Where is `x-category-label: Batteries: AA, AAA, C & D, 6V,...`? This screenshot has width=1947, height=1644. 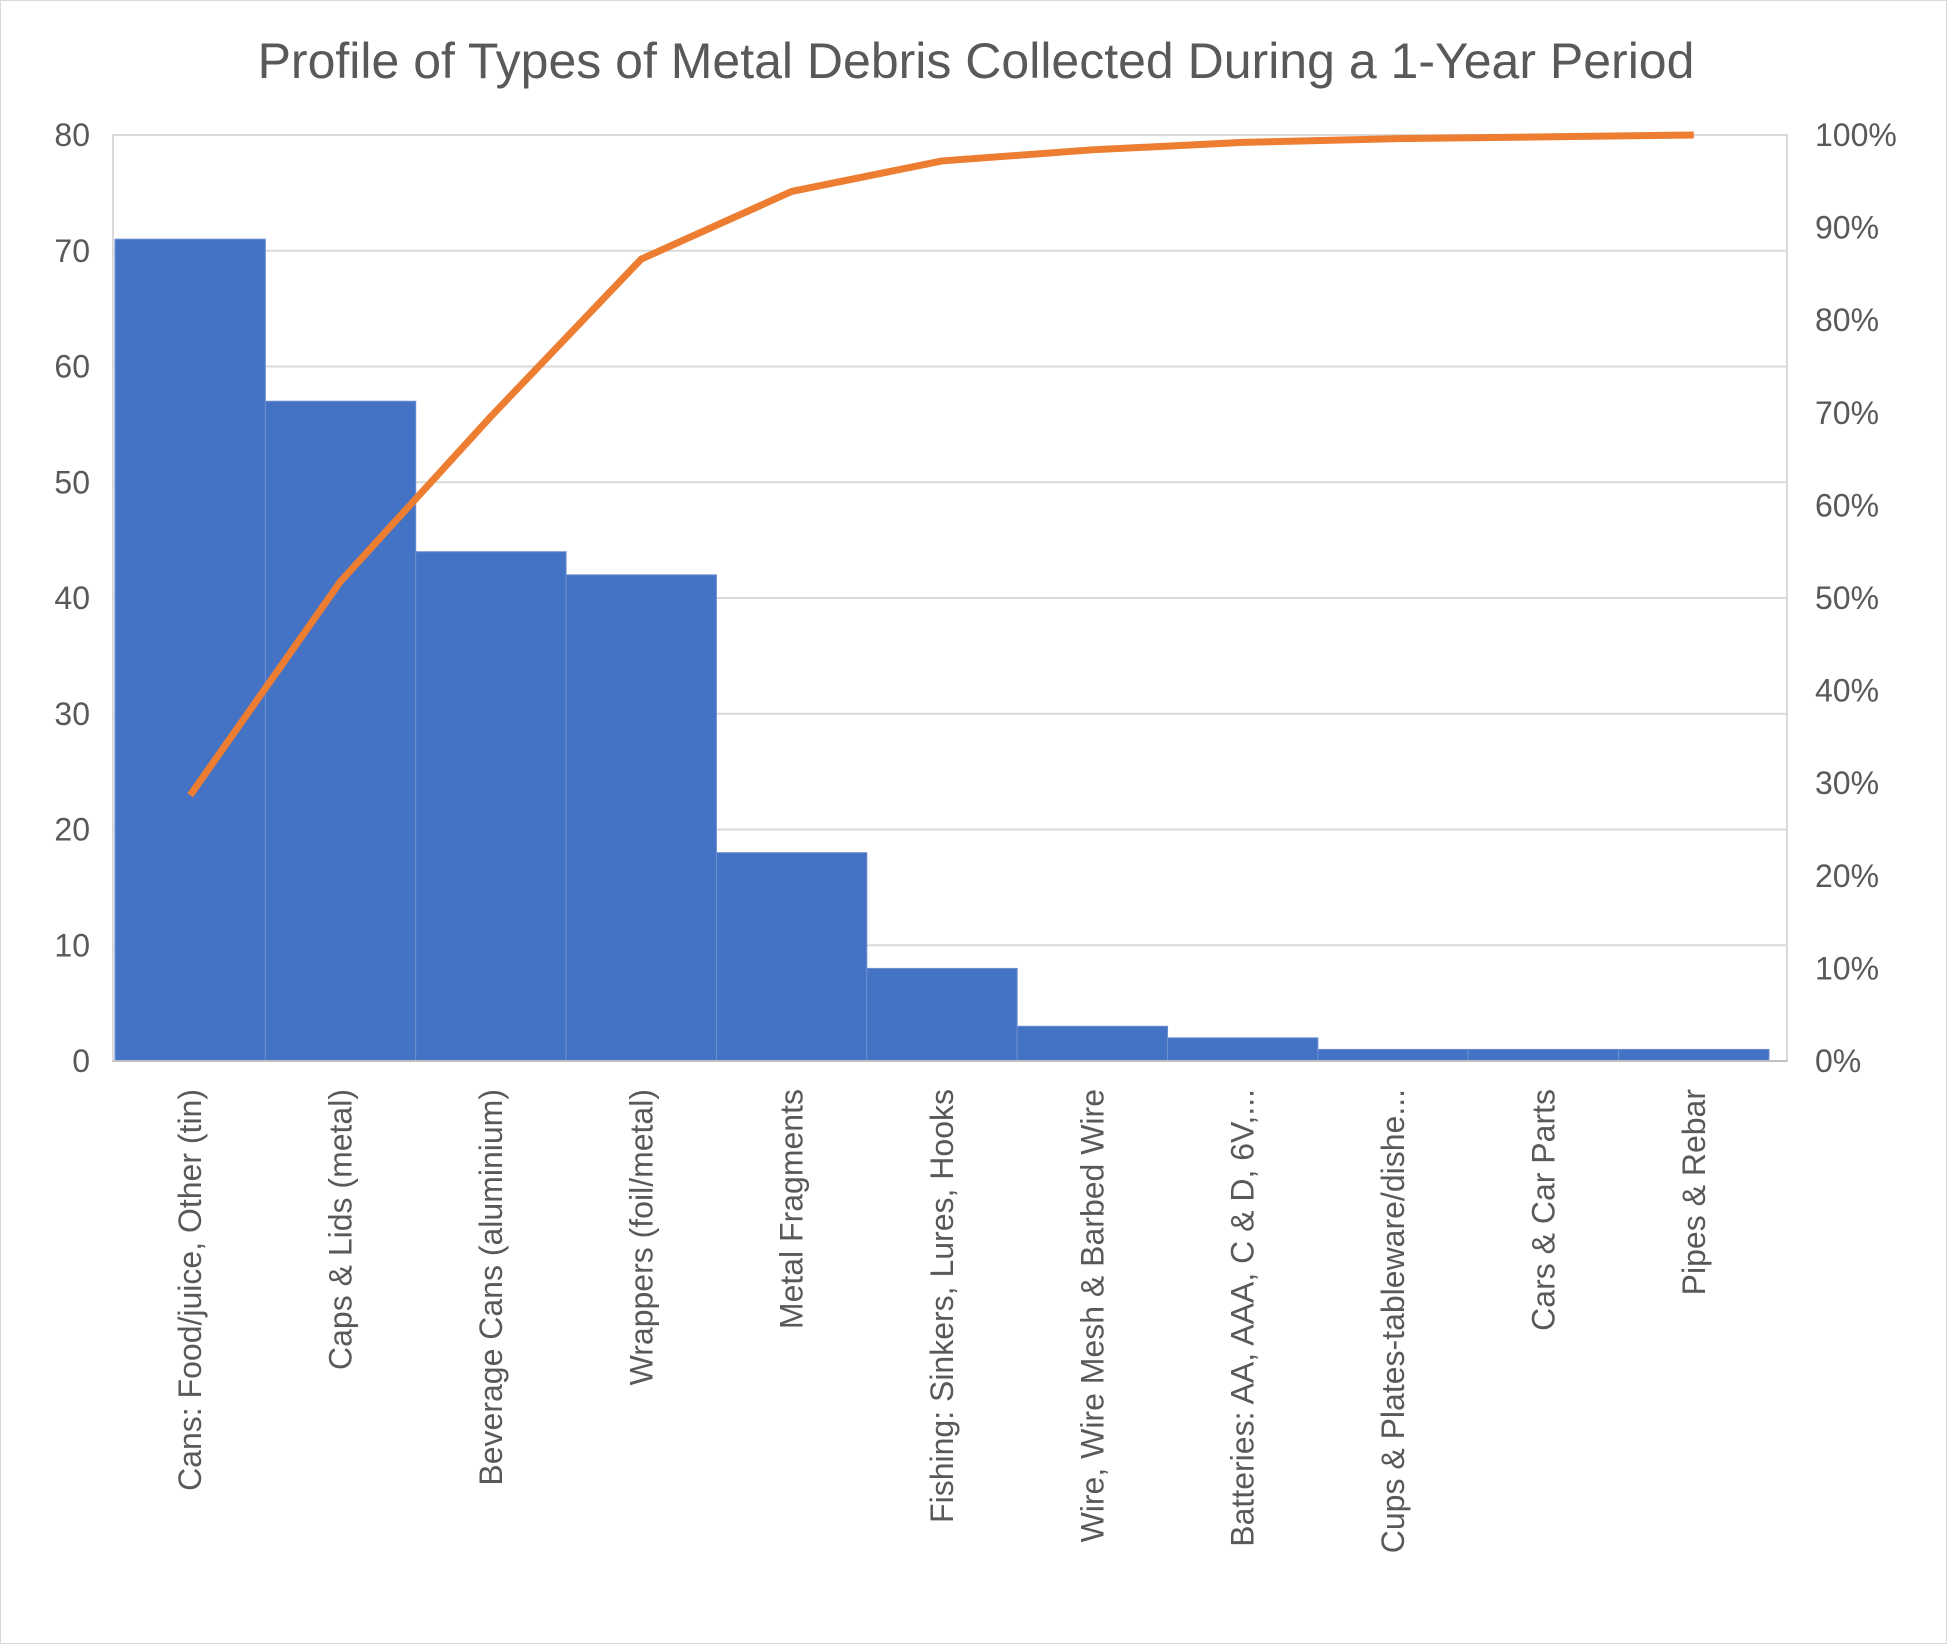
x-category-label: Batteries: AA, AAA, C & D, 6V,... is located at coordinates (1243, 1318).